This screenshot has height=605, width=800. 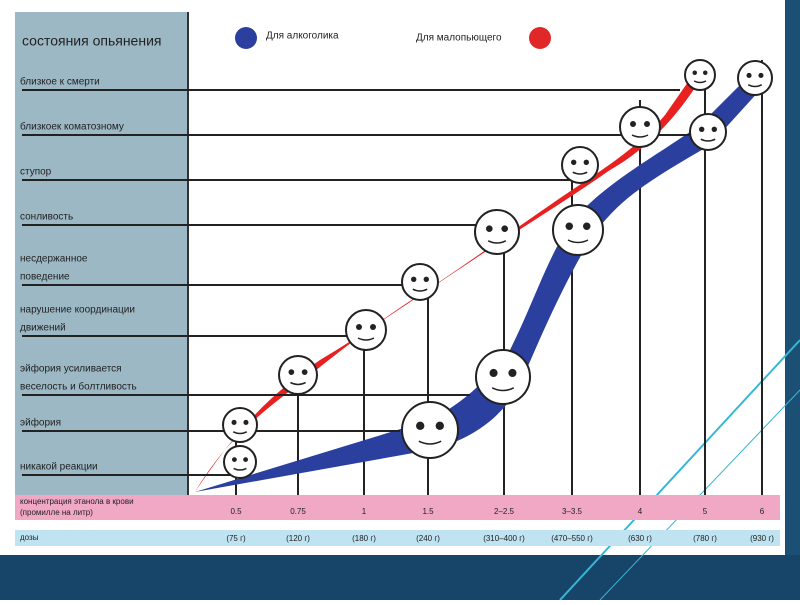 What do you see at coordinates (504, 511) in the screenshot?
I see `concentration-value: 2–2.5` at bounding box center [504, 511].